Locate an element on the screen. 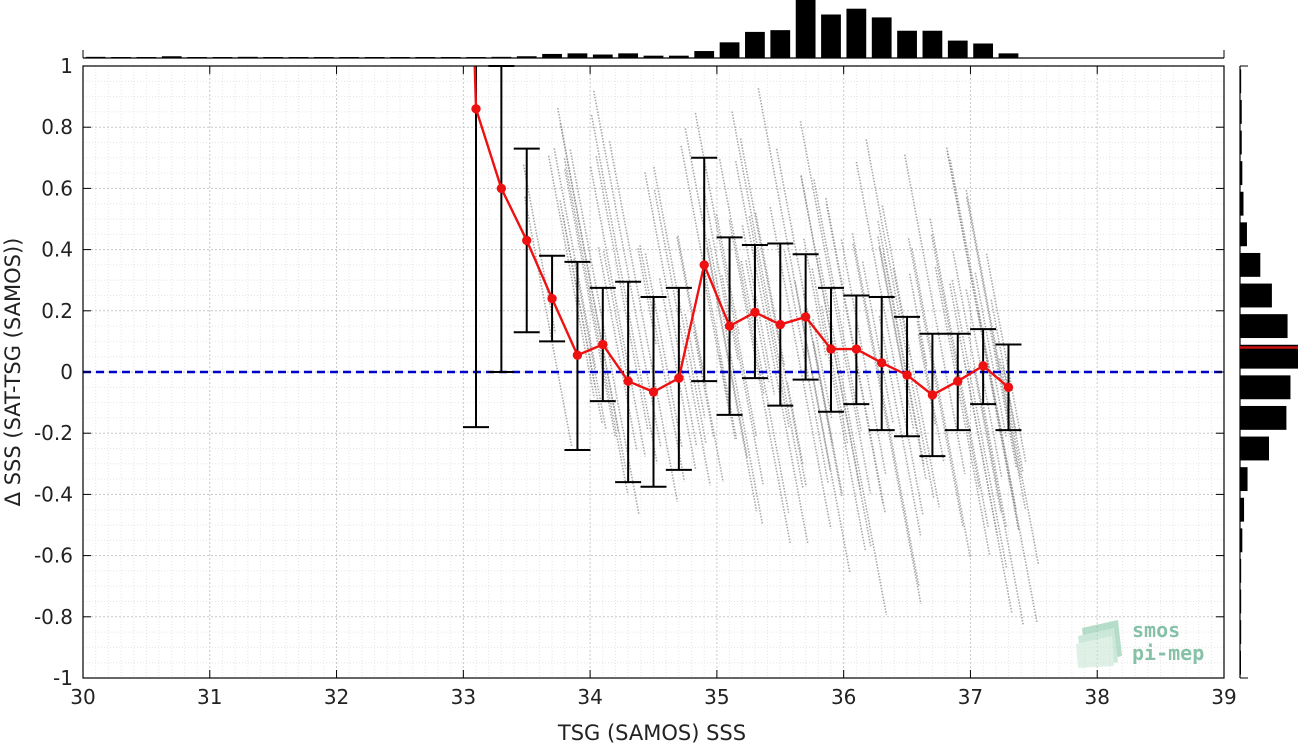  top-histogram is located at coordinates (653, 29).